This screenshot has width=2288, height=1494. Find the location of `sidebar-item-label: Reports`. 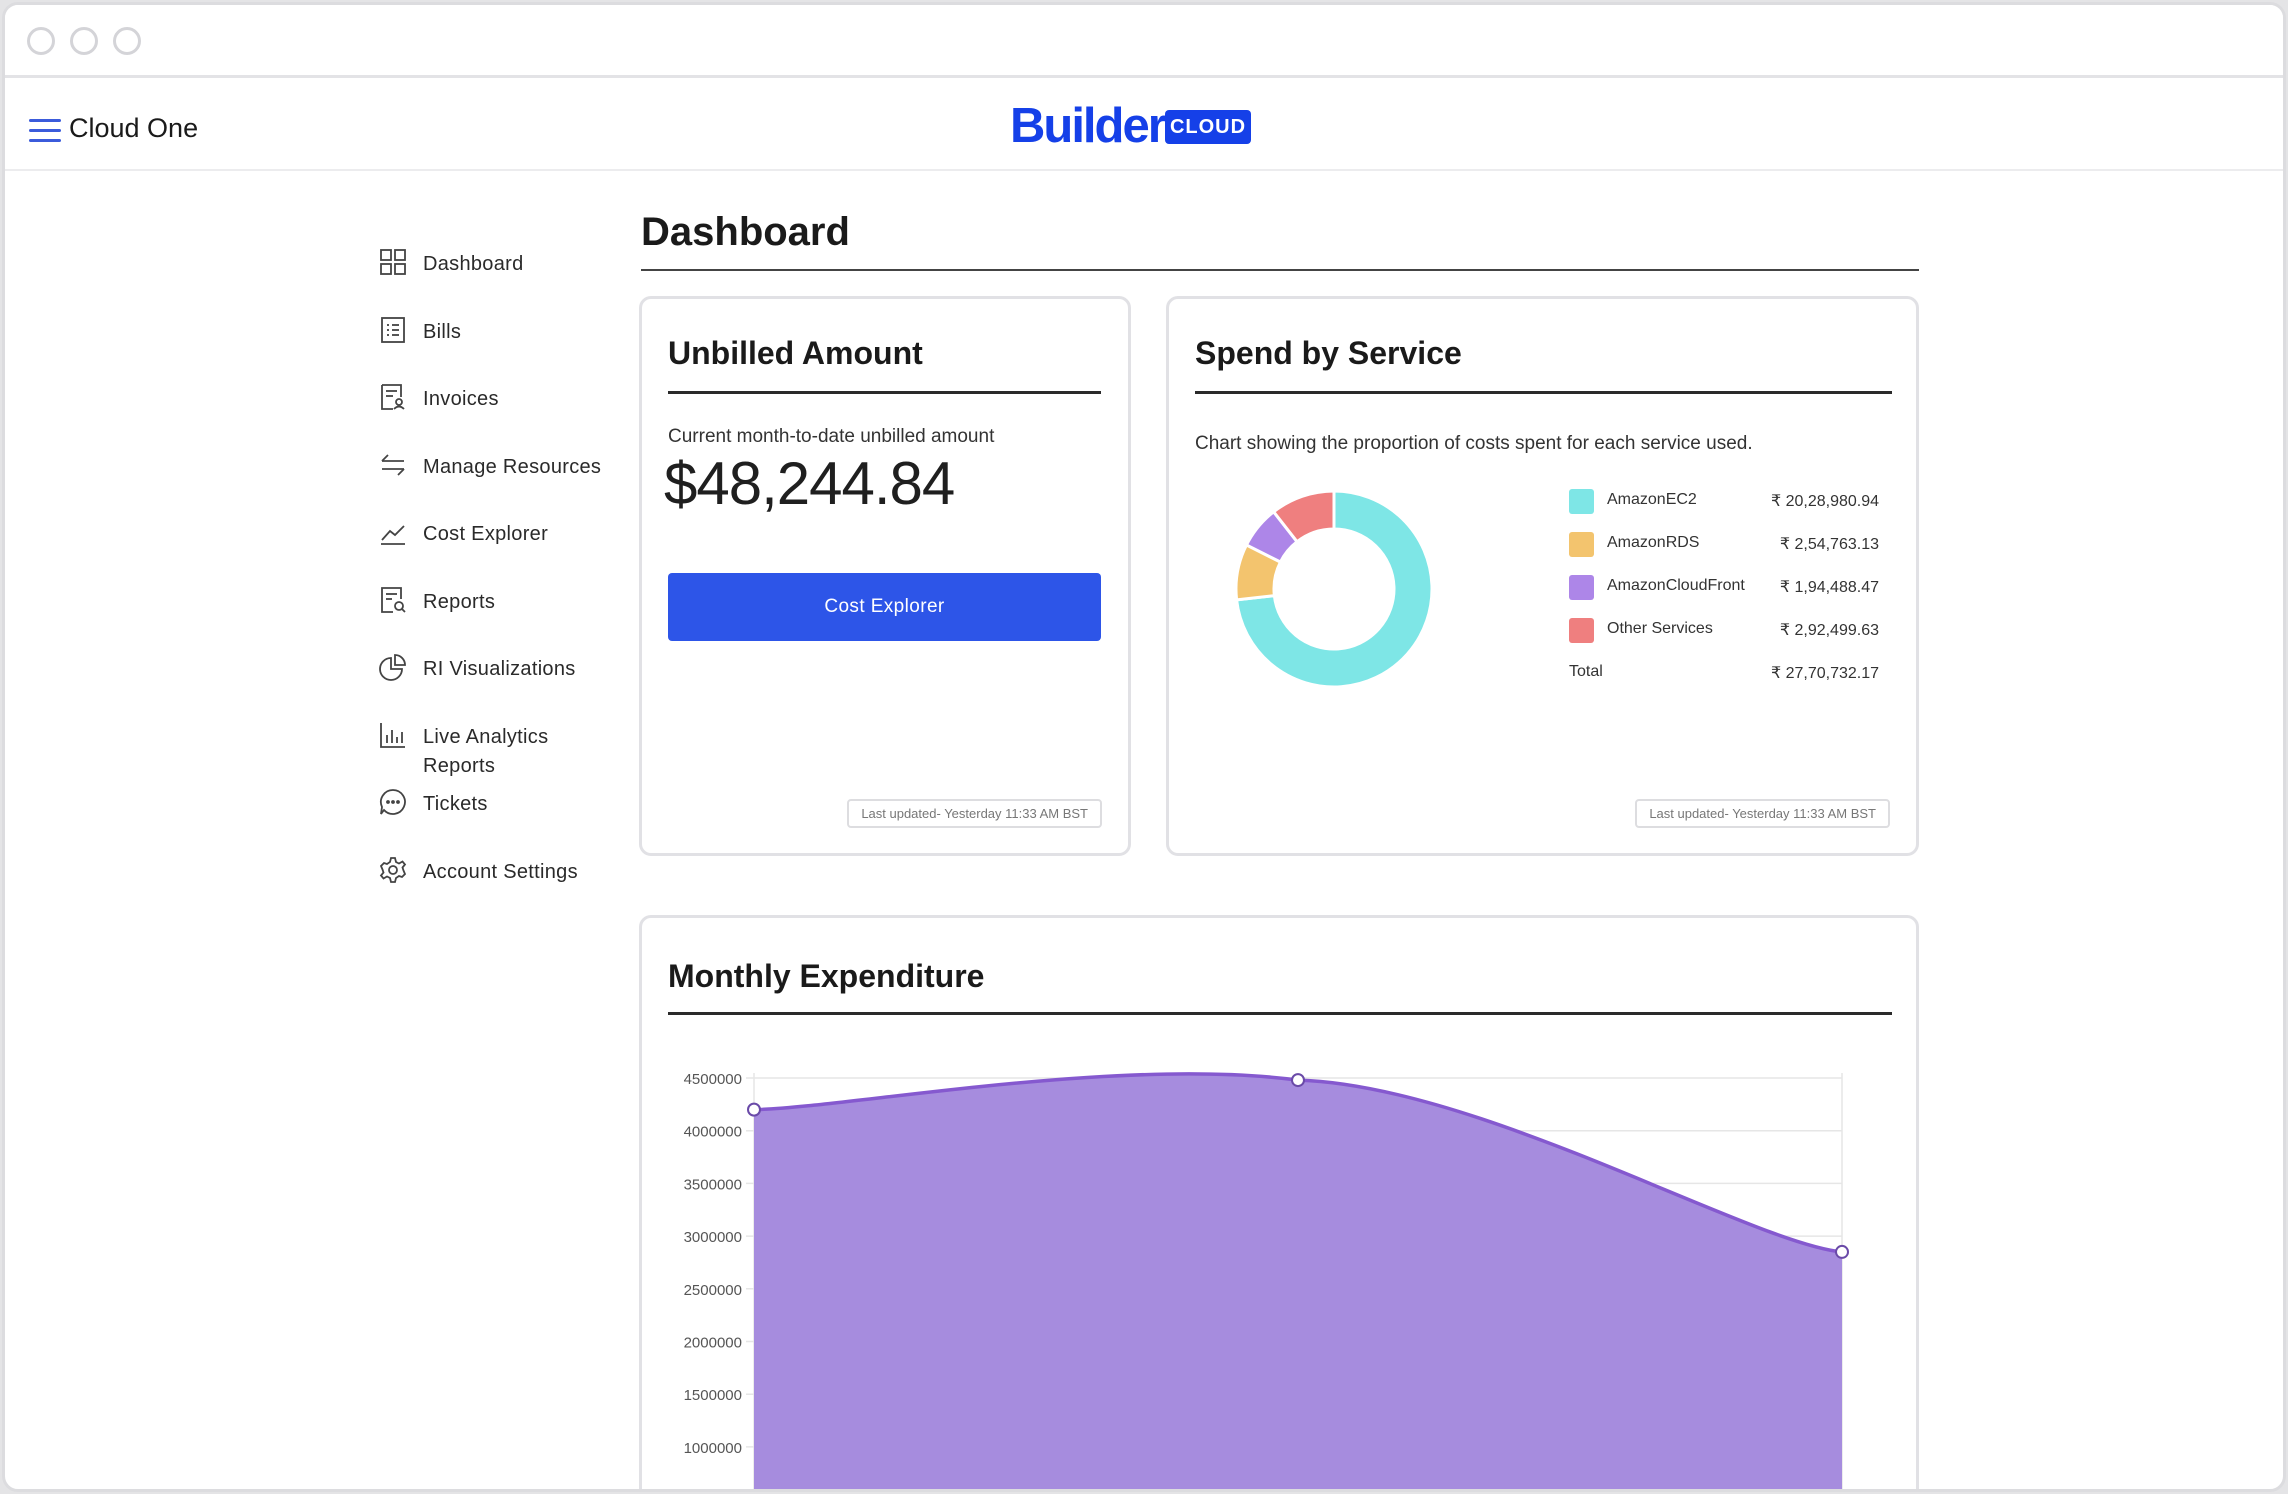

sidebar-item-label: Reports is located at coordinates (459, 602).